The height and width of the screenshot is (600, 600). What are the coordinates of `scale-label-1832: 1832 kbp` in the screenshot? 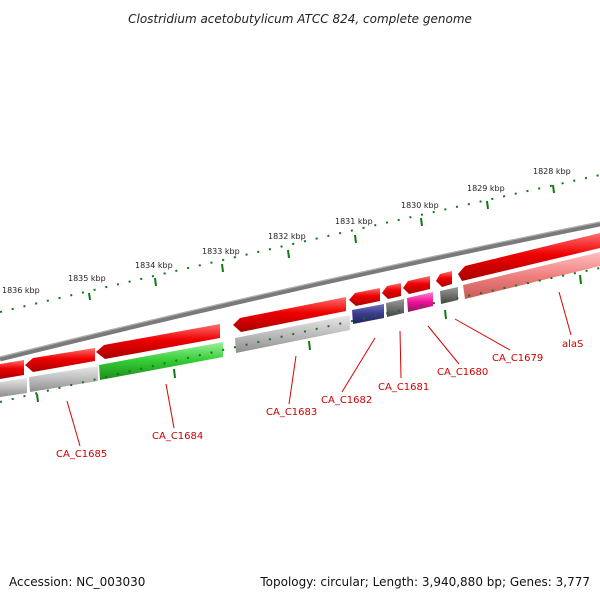 It's located at (287, 236).